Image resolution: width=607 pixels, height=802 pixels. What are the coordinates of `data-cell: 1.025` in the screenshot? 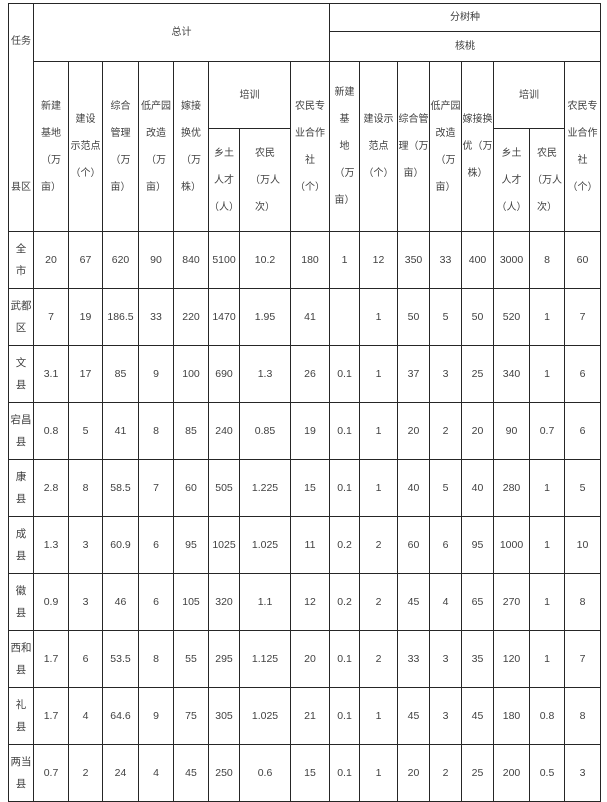 It's located at (265, 545).